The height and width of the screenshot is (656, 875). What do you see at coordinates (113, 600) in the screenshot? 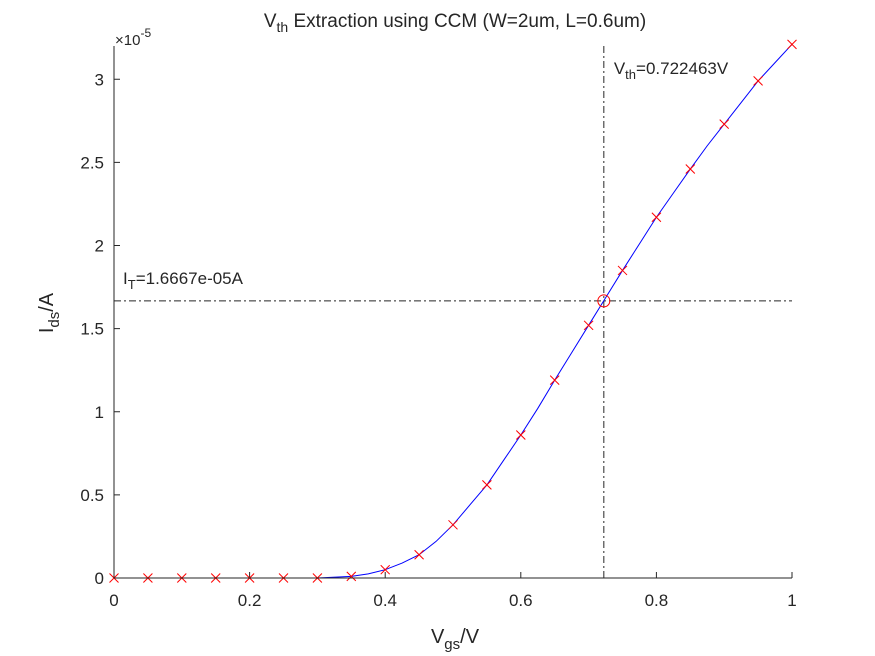
I see `x-tick-label: 0` at bounding box center [113, 600].